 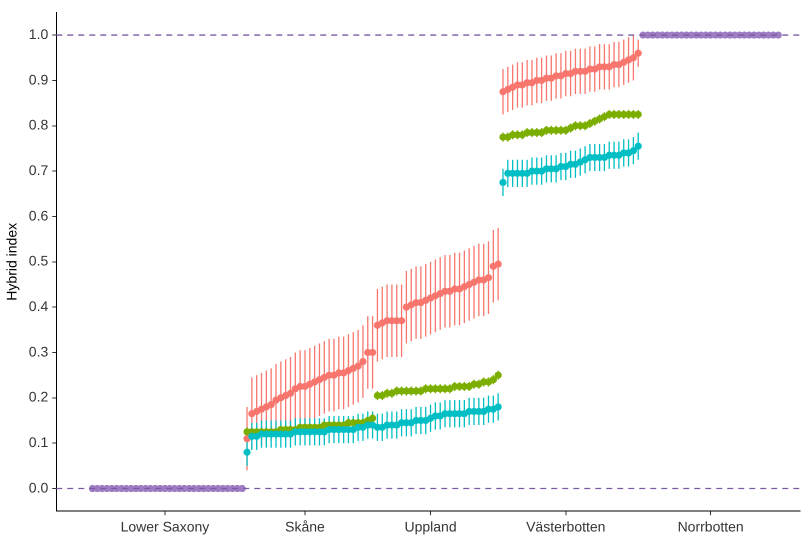 What do you see at coordinates (38, 306) in the screenshot?
I see `y-tick-label: 0.4` at bounding box center [38, 306].